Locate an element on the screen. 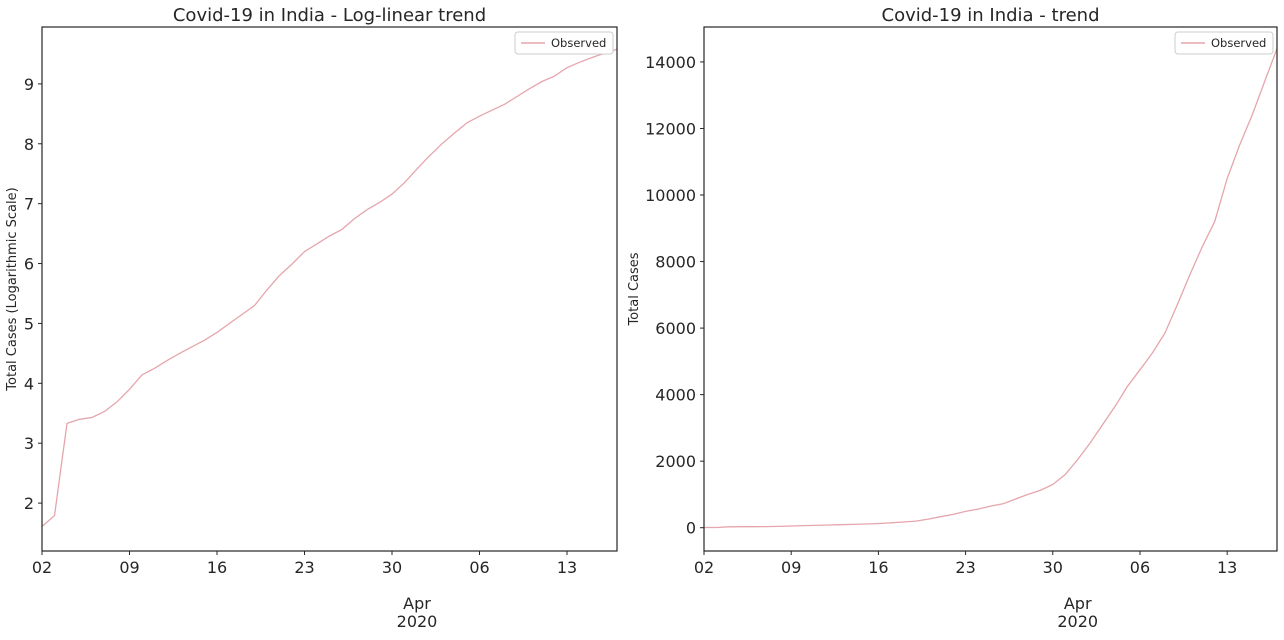  y-tick-label: 0 is located at coordinates (691, 528).